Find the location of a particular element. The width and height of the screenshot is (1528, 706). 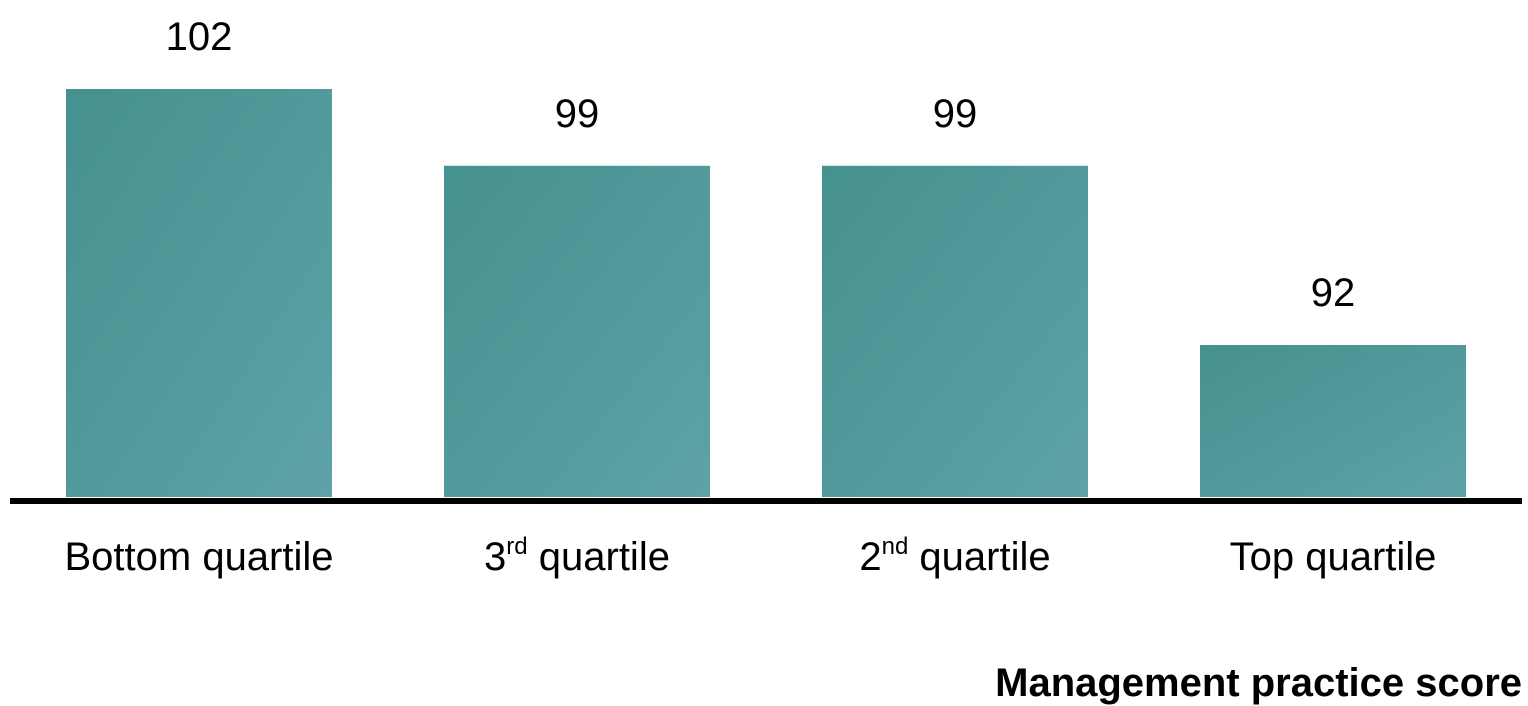

category-label: 2nd quartile is located at coordinates (954, 556).